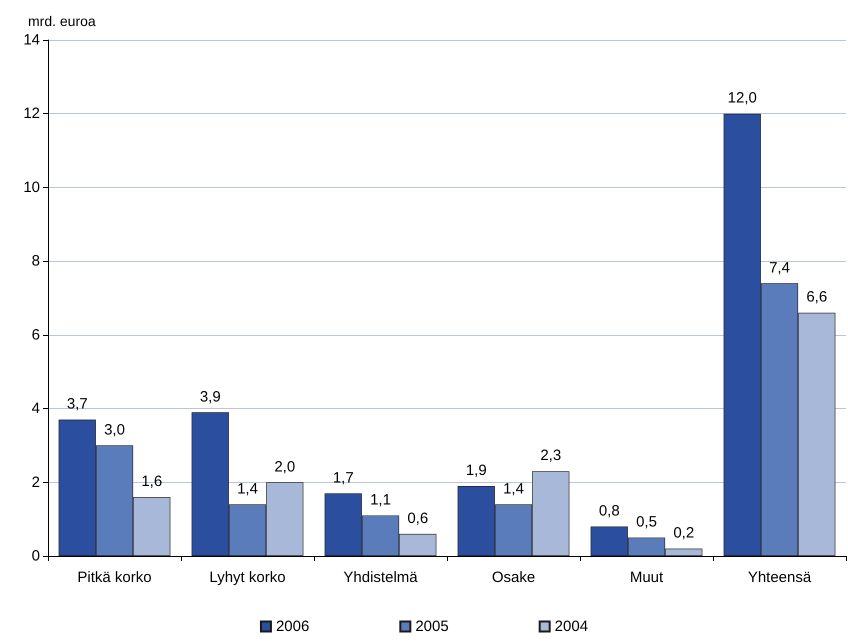 The width and height of the screenshot is (848, 643). What do you see at coordinates (571, 626) in the screenshot?
I see `legend-label: 2004` at bounding box center [571, 626].